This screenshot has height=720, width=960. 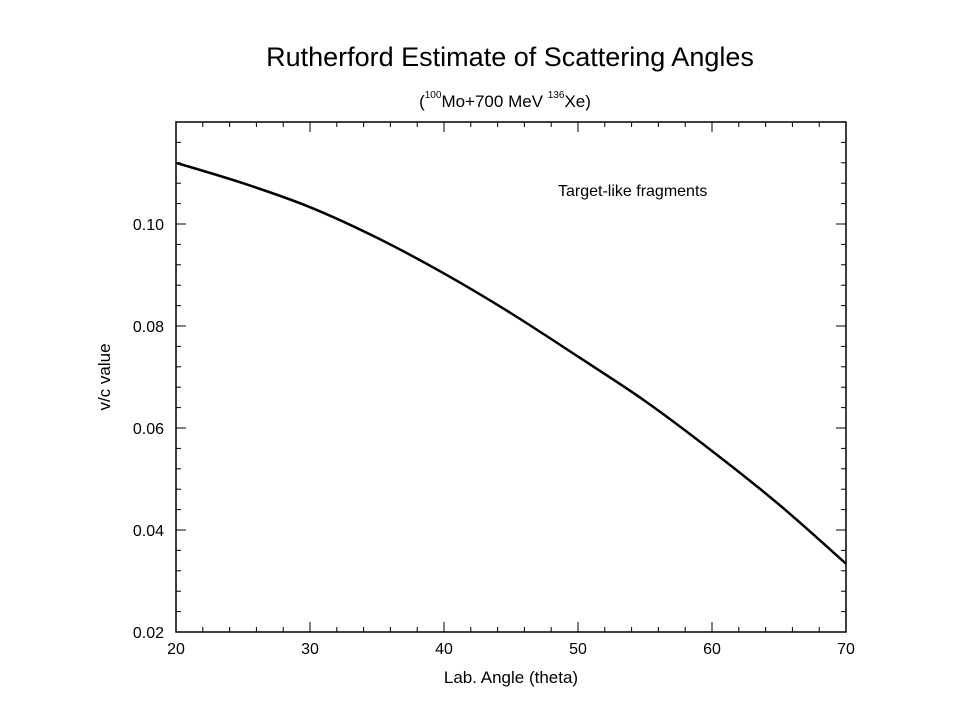 What do you see at coordinates (846, 649) in the screenshot?
I see `x-tick-label: 70` at bounding box center [846, 649].